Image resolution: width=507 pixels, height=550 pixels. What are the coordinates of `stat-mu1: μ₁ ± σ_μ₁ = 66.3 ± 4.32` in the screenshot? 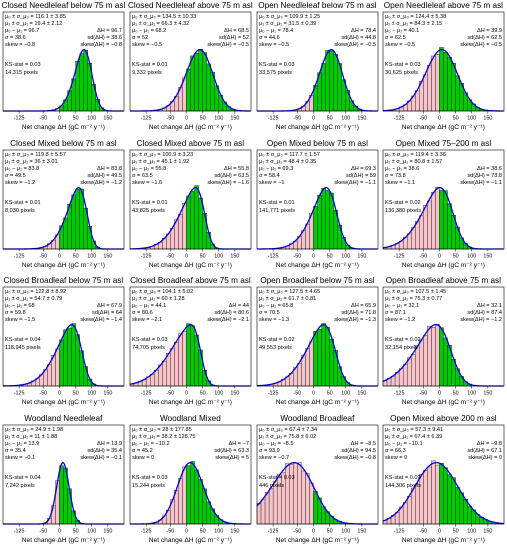 It's located at (160, 24).